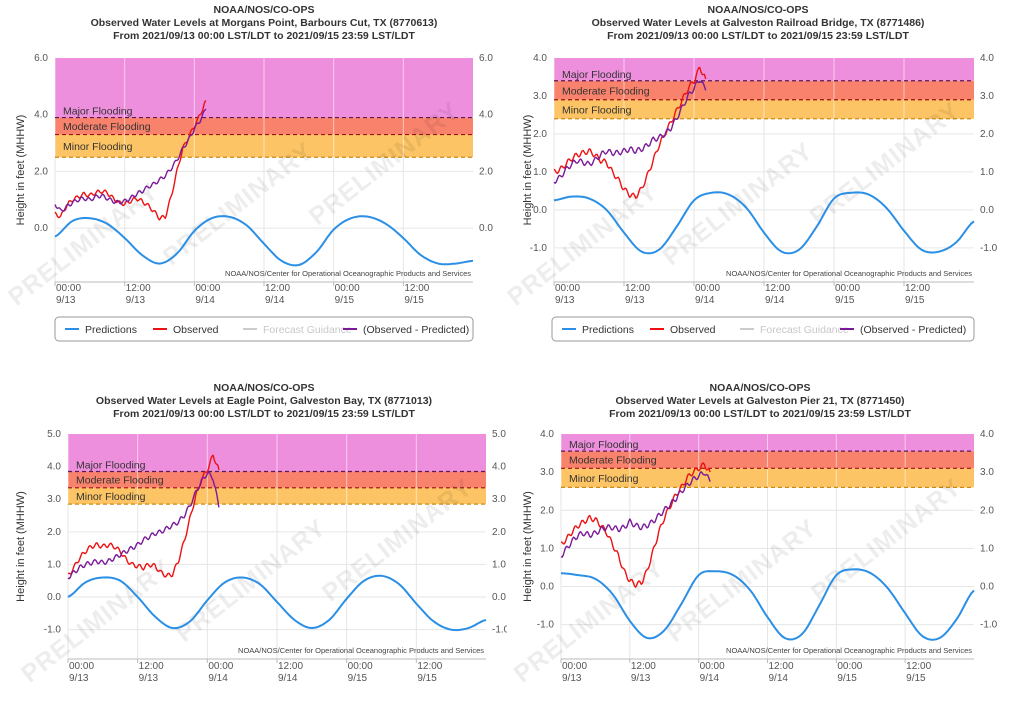 The width and height of the screenshot is (1024, 721). I want to click on y-tick-left: -1.0, so click(546, 625).